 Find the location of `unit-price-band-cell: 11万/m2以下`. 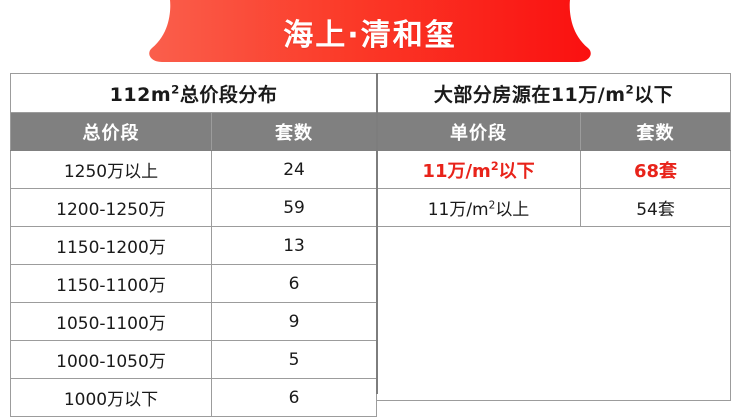

unit-price-band-cell: 11万/m2以下 is located at coordinates (478, 169).